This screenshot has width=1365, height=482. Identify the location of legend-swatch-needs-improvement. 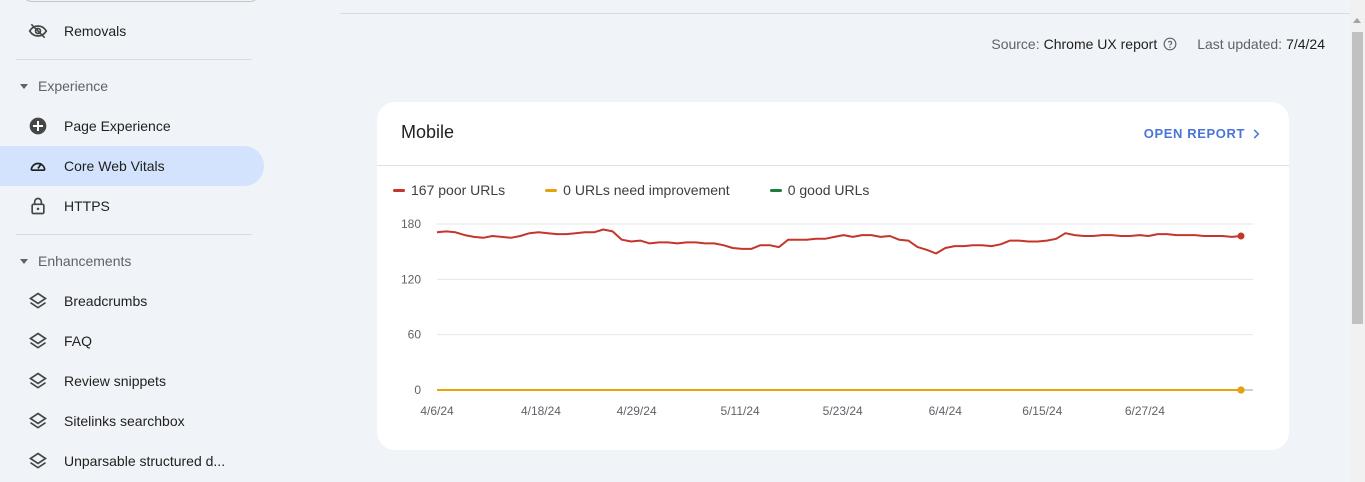
(551, 190).